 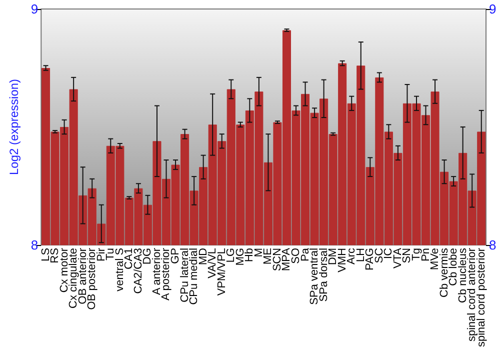 What do you see at coordinates (492, 244) in the screenshot?
I see `y2-tick-label: 8` at bounding box center [492, 244].